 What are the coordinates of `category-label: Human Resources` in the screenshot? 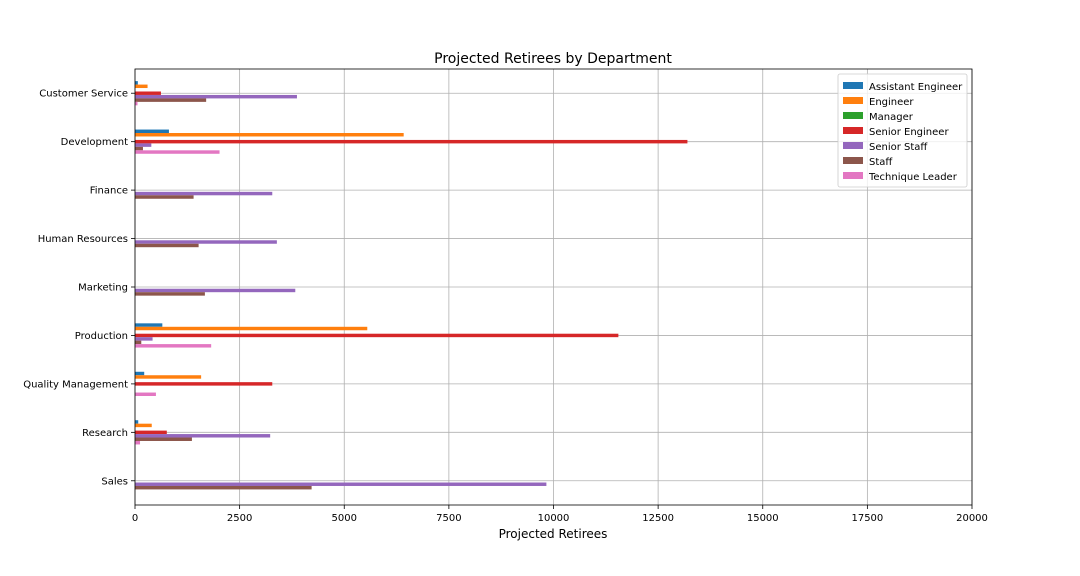 It's located at (83, 239).